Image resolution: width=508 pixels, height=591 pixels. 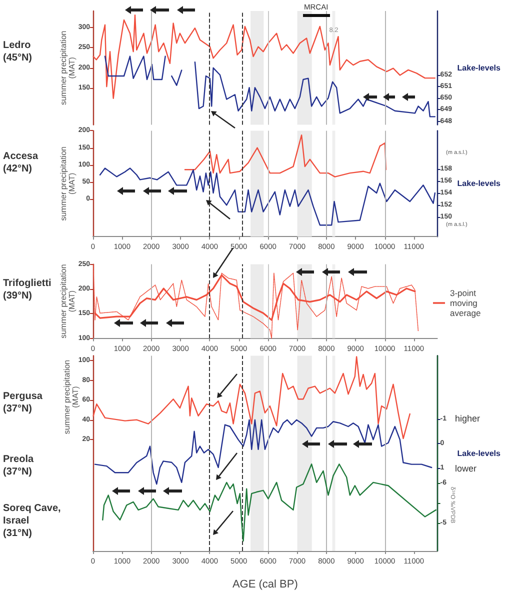 I want to click on text: Ledro (45°N), so click(x=17, y=52).